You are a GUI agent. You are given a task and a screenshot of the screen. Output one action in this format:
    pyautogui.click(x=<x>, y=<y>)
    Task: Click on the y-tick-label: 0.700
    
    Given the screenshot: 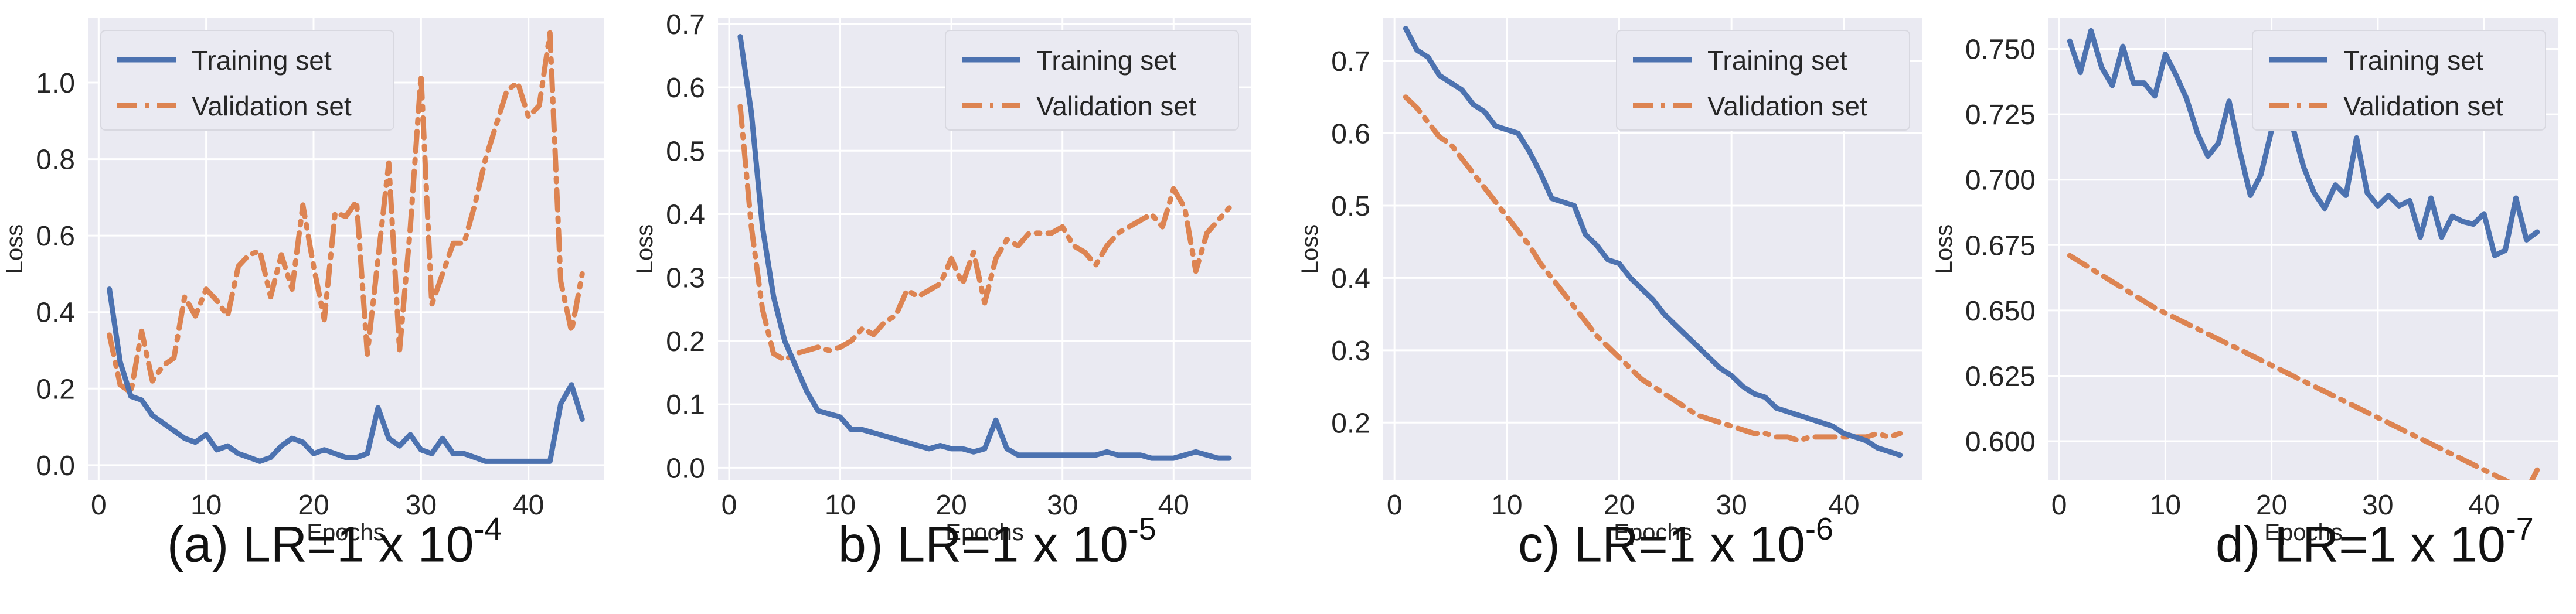 What is the action you would take?
    pyautogui.click(x=2000, y=180)
    